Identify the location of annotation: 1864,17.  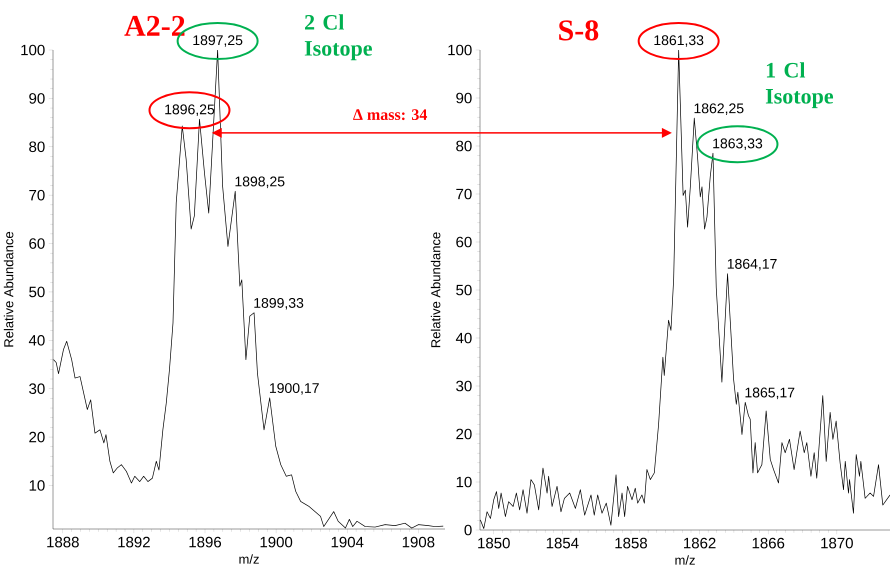
(752, 264).